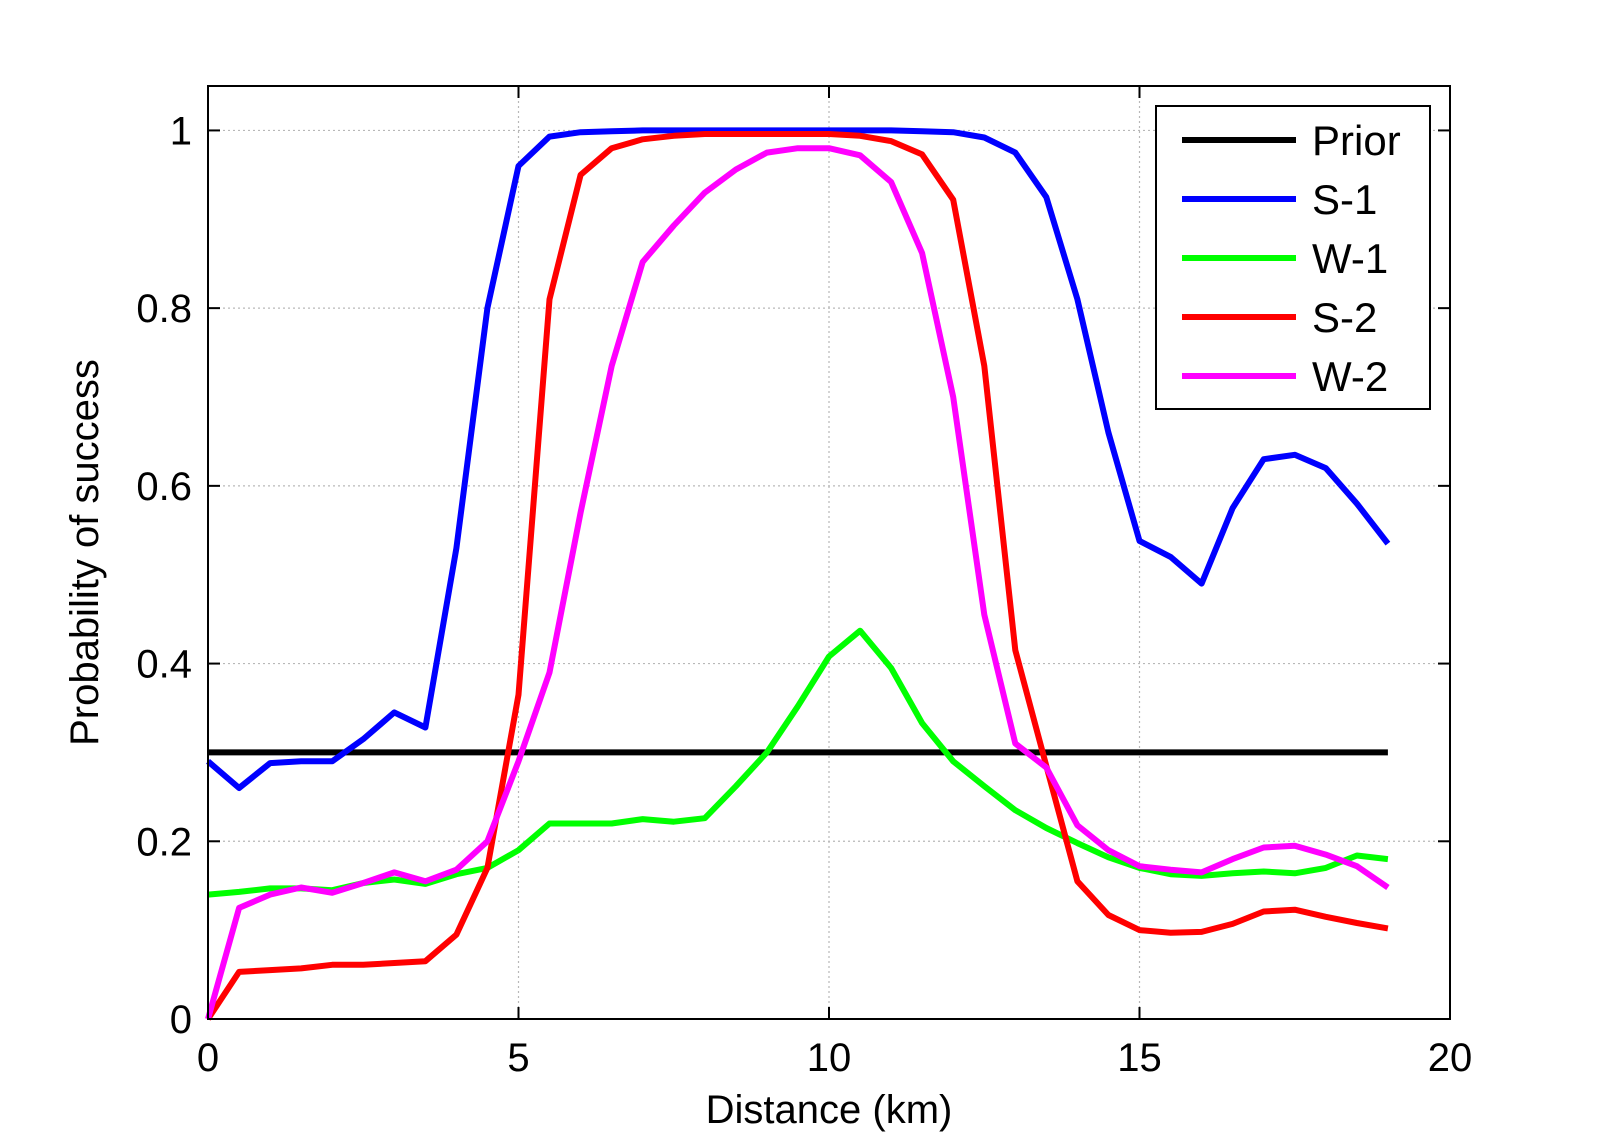 This screenshot has width=1600, height=1142. What do you see at coordinates (208, 1058) in the screenshot?
I see `x-tick-label: 0` at bounding box center [208, 1058].